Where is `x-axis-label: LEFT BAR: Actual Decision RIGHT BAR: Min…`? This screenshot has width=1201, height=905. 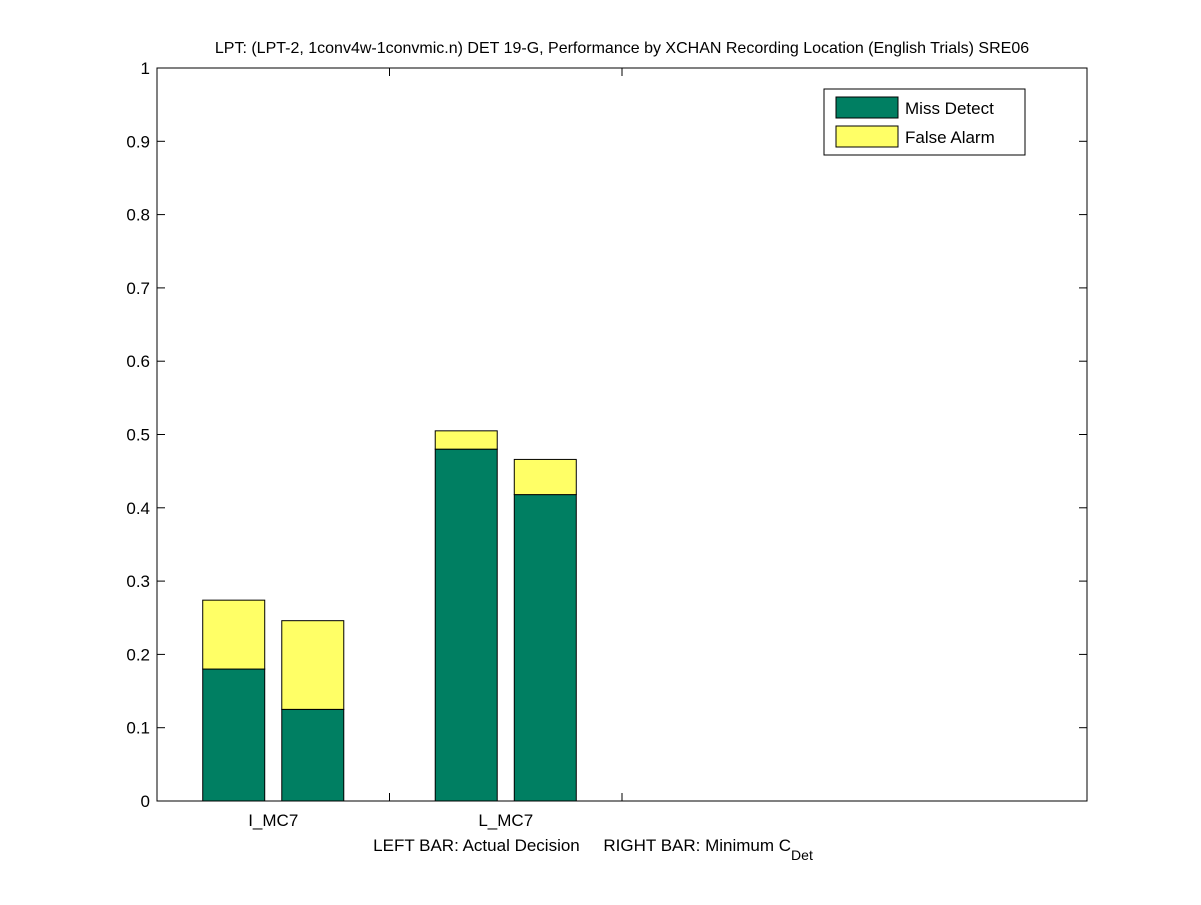
x-axis-label: LEFT BAR: Actual Decision RIGHT BAR: Min… is located at coordinates (593, 849).